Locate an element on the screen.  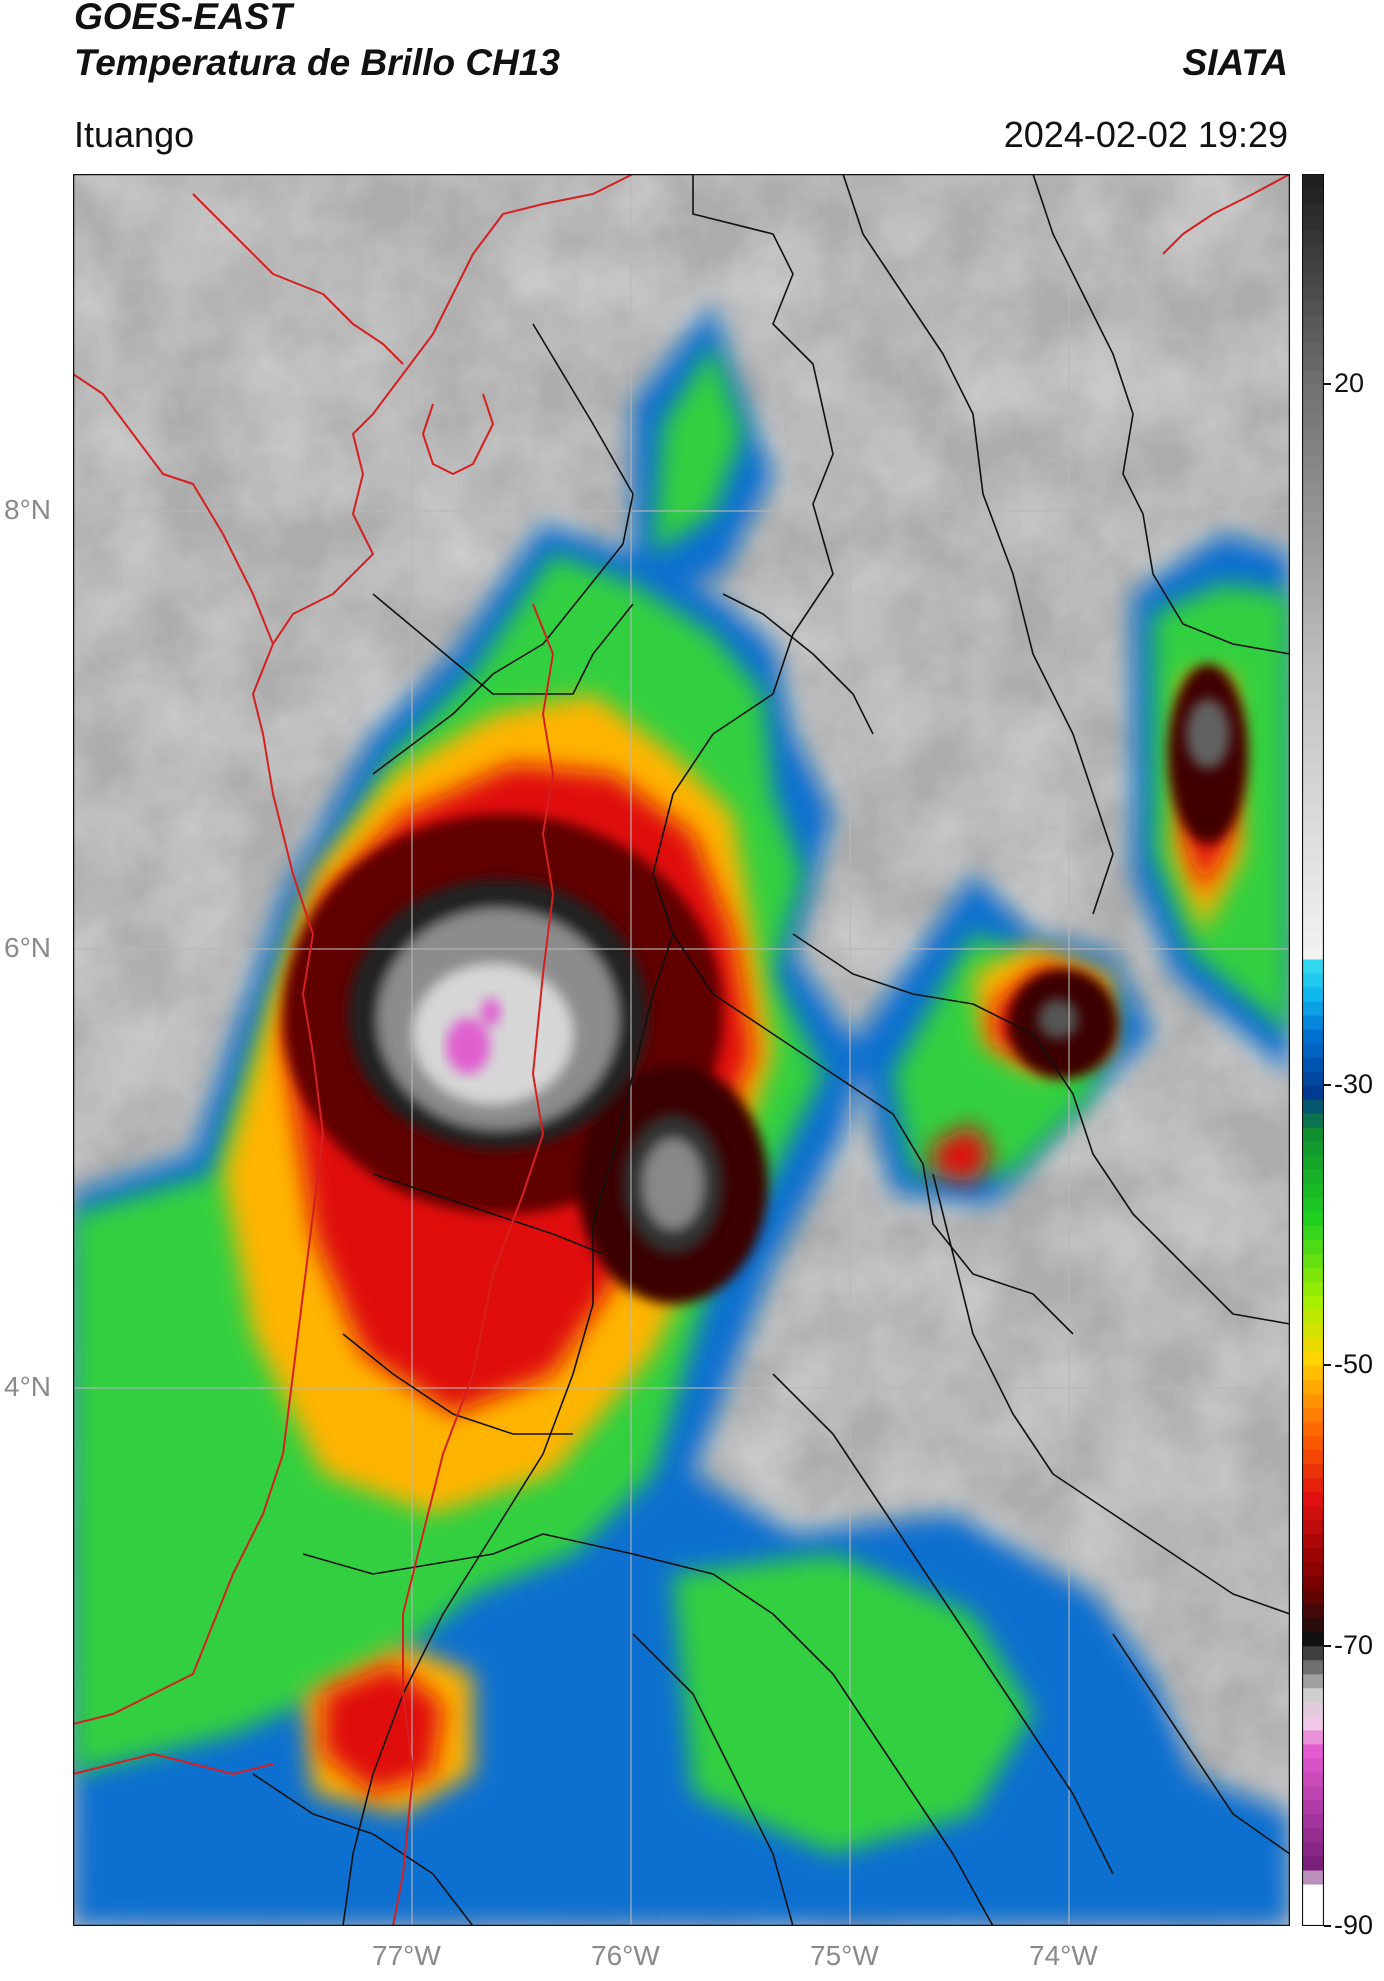
colorbar-tick-mark is located at coordinates (1327, 1085).